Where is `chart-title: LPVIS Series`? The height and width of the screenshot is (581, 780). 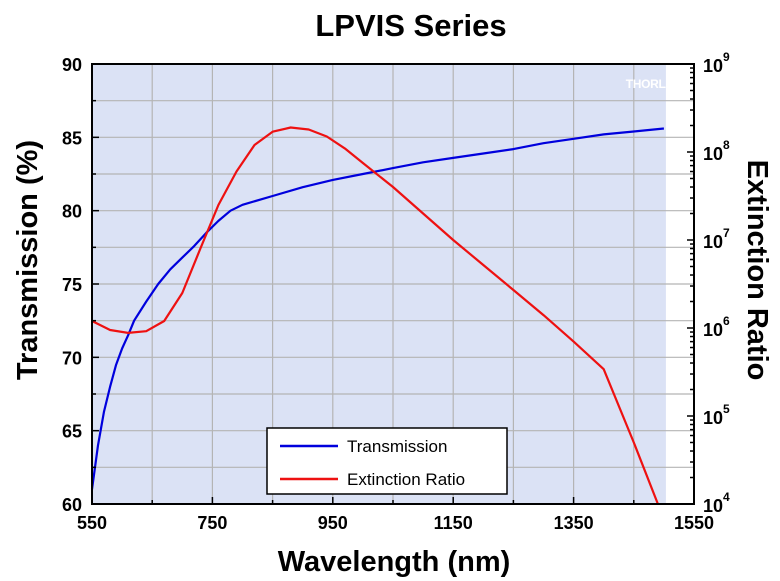
chart-title: LPVIS Series is located at coordinates (410, 25).